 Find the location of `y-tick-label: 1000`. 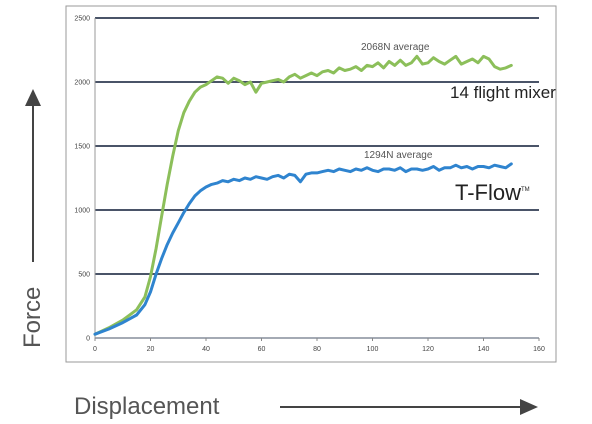

y-tick-label: 1000 is located at coordinates (82, 211).